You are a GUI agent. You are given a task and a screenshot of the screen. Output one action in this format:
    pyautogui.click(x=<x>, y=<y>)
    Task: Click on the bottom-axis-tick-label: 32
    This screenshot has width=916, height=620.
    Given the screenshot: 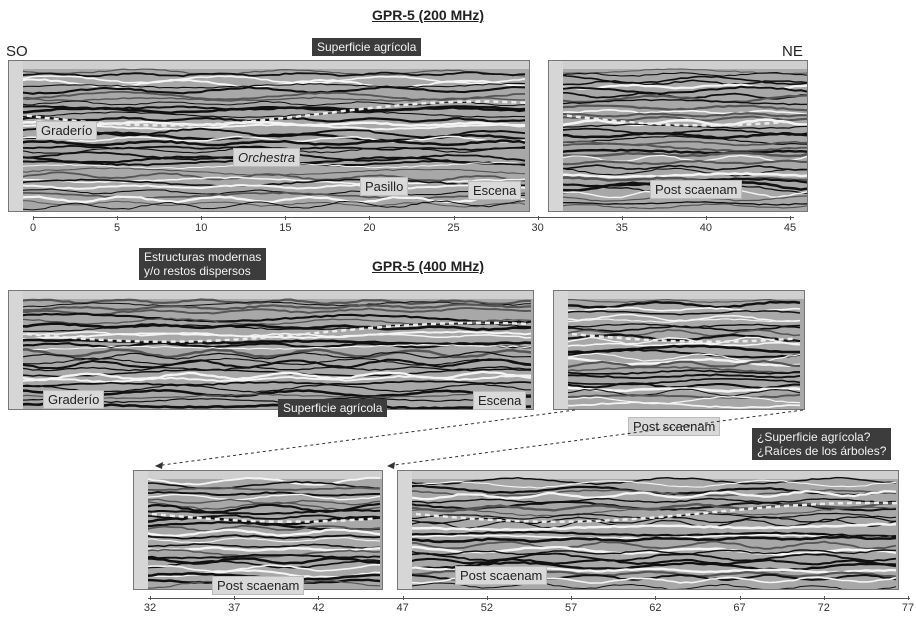 What is the action you would take?
    pyautogui.click(x=150, y=608)
    